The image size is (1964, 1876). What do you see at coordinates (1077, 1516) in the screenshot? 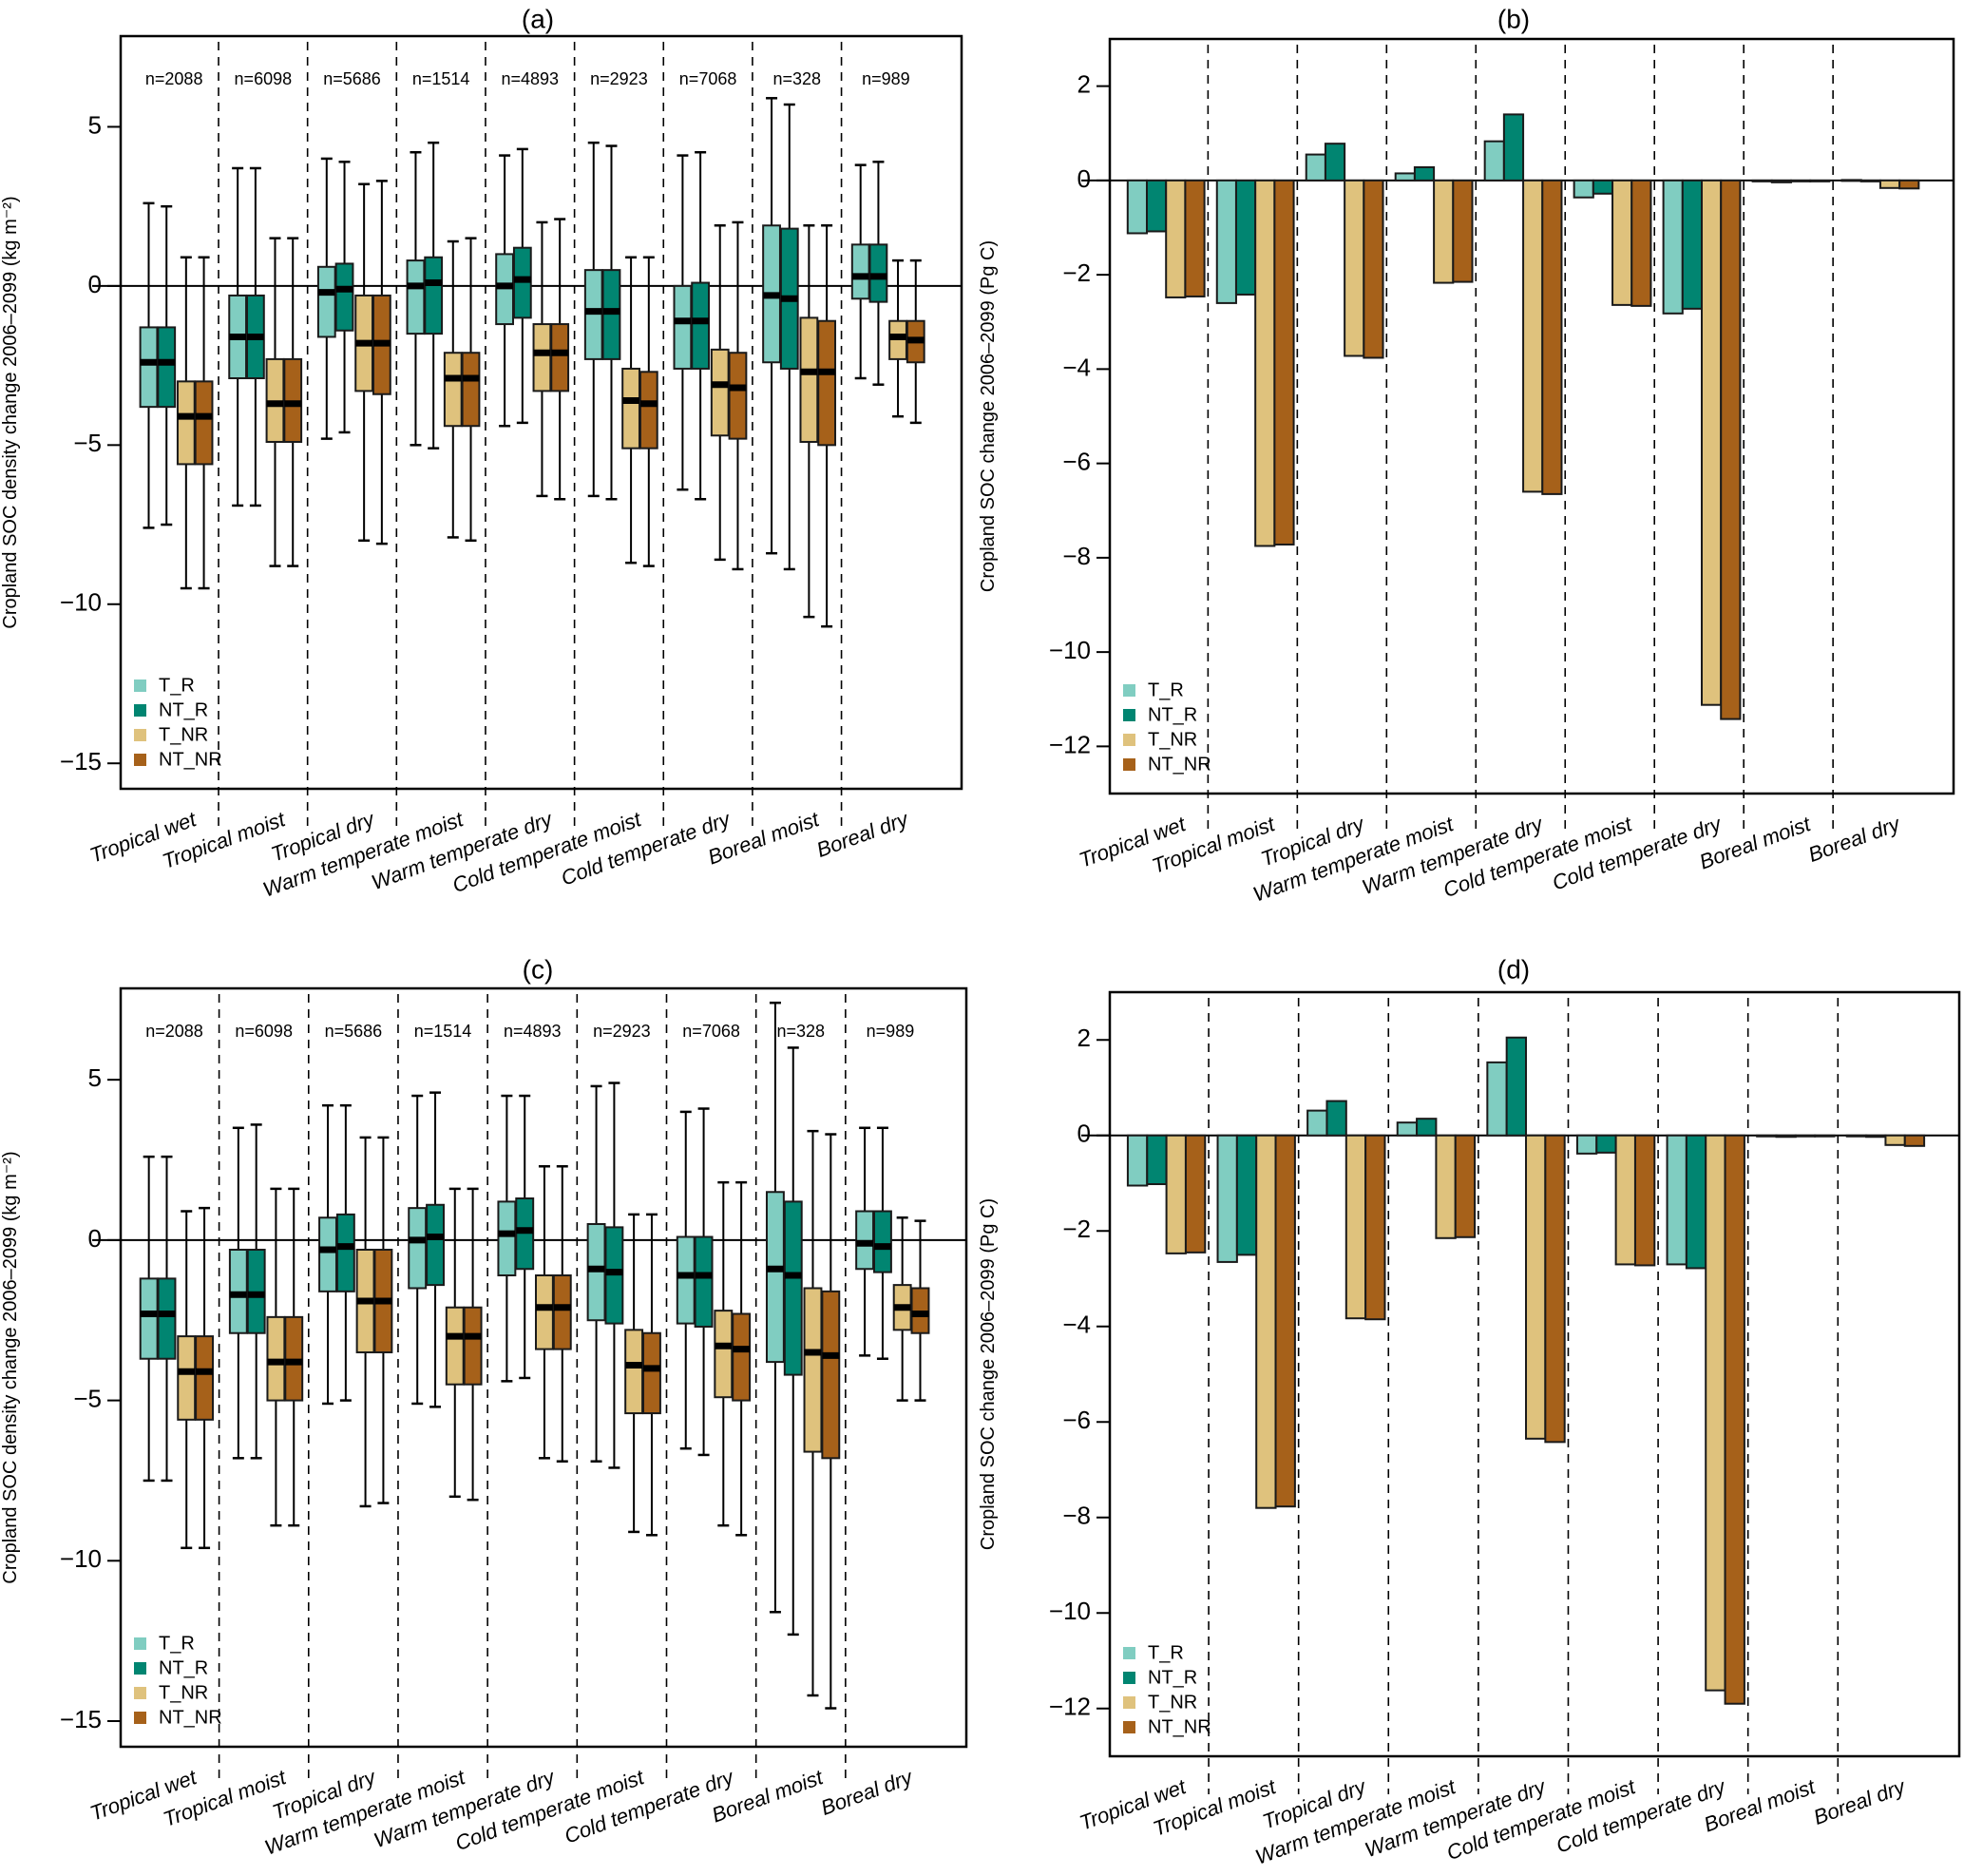
I see `y-tick-label: −8` at bounding box center [1077, 1516].